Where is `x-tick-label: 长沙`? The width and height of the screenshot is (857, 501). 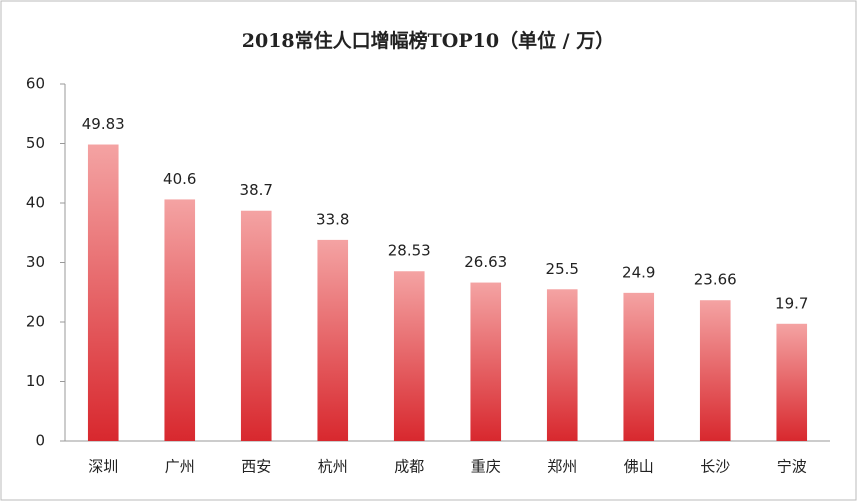
x-tick-label: 长沙 is located at coordinates (715, 467).